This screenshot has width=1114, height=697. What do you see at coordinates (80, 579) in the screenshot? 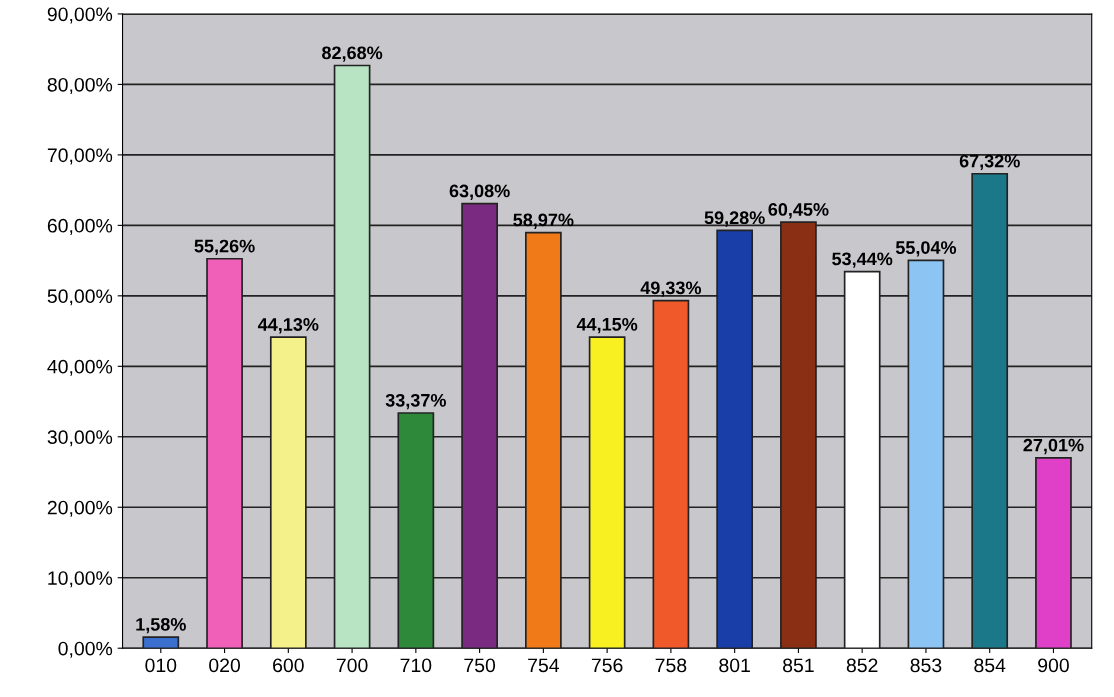
I see `y-tick-label: 10,00%` at bounding box center [80, 579].